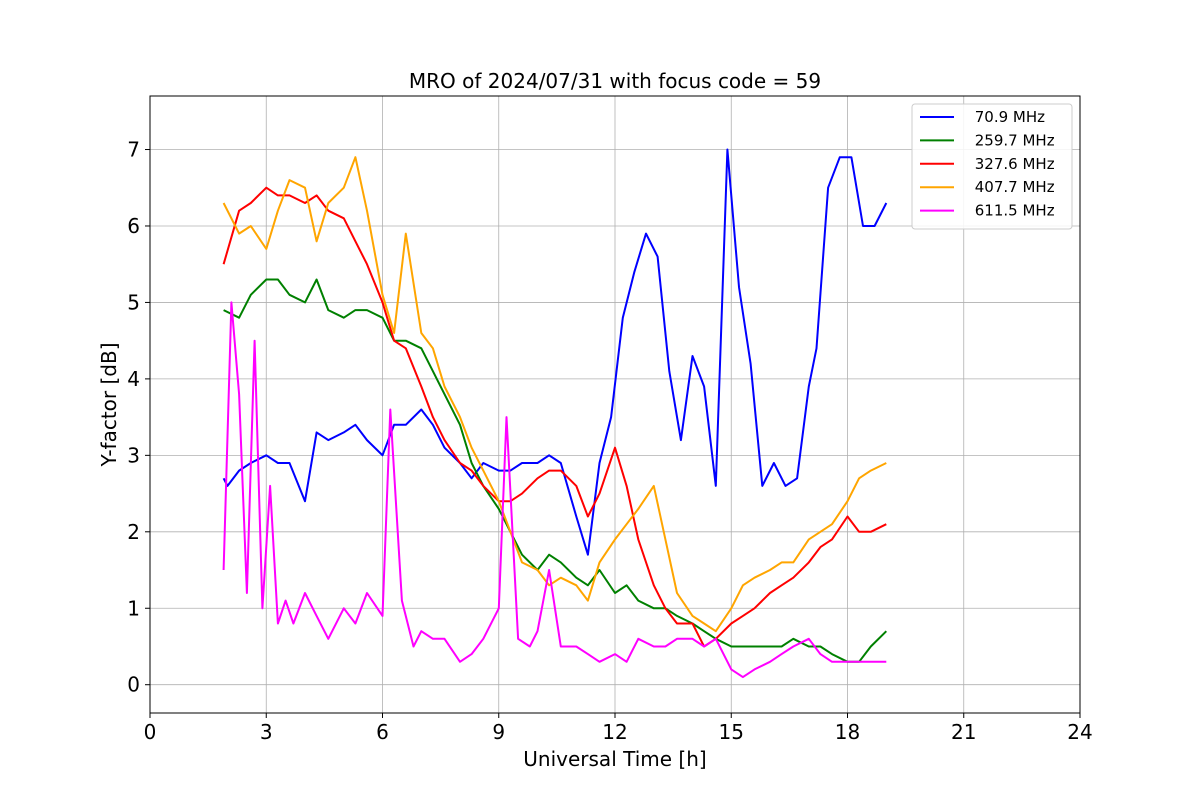  I want to click on y-tick-label: 1, so click(133, 608).